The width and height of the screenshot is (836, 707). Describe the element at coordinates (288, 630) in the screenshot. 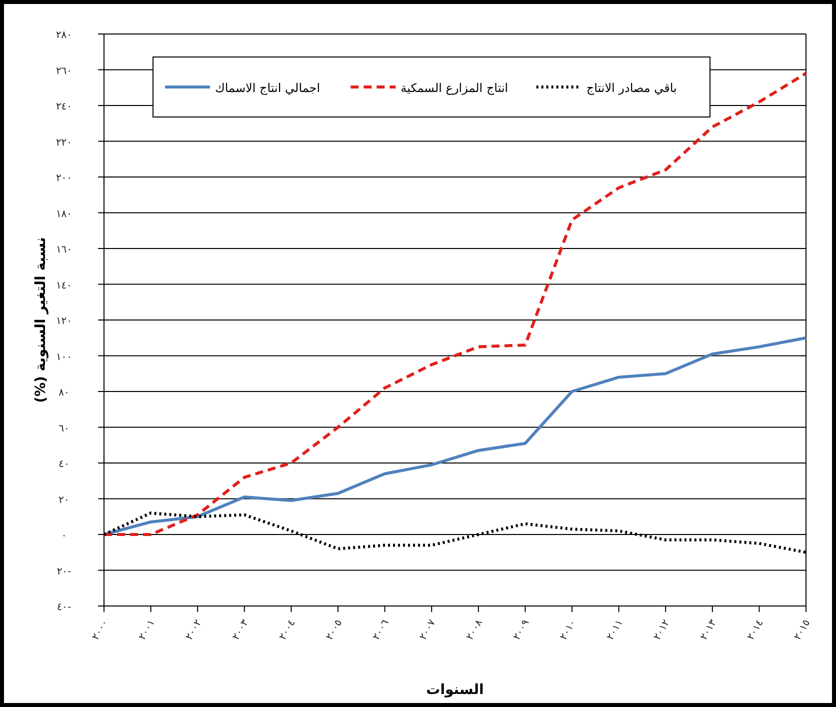

I see `x-tick-label: ٢٠٠٤` at that location.